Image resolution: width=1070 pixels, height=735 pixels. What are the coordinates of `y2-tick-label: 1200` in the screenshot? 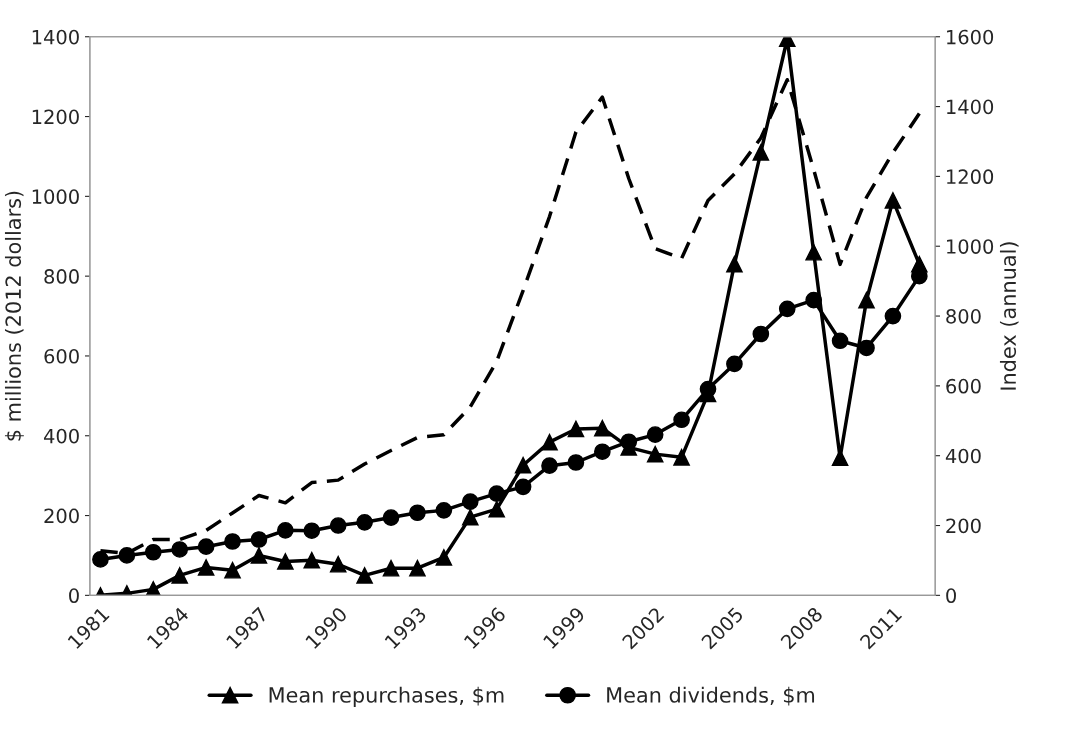 It's located at (970, 177).